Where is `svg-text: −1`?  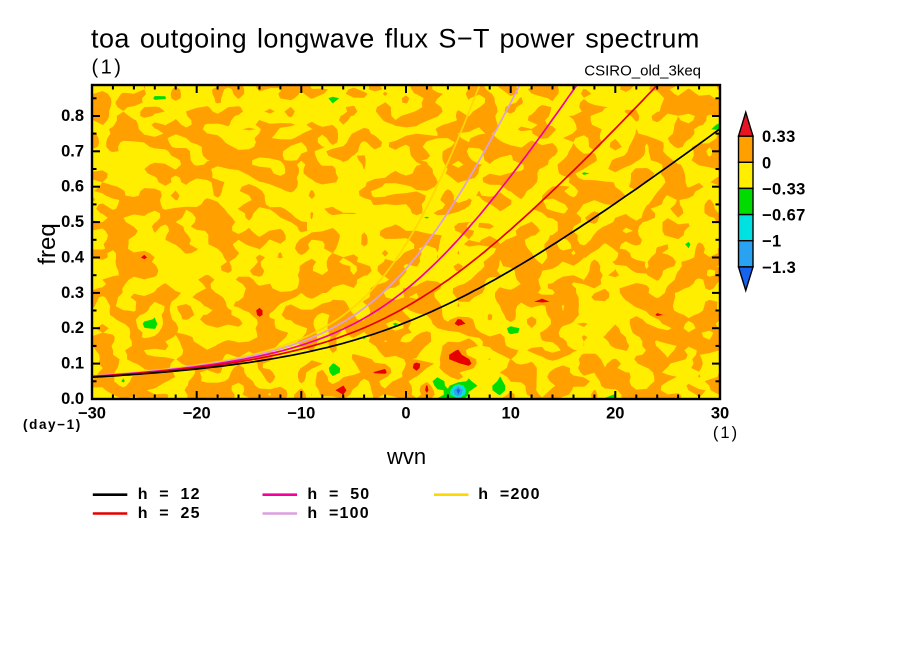
svg-text: −1 is located at coordinates (772, 242).